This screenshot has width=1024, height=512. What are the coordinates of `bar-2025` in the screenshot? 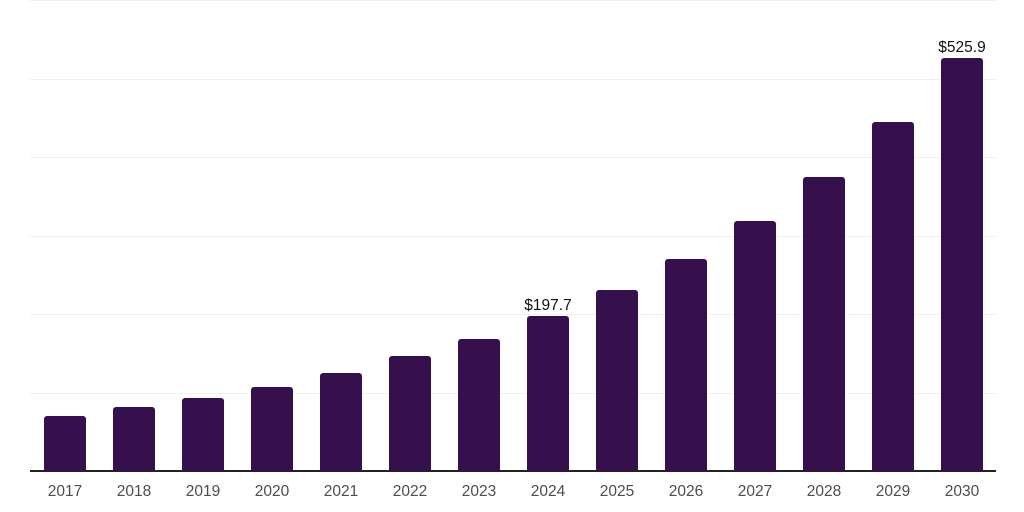 It's located at (617, 380).